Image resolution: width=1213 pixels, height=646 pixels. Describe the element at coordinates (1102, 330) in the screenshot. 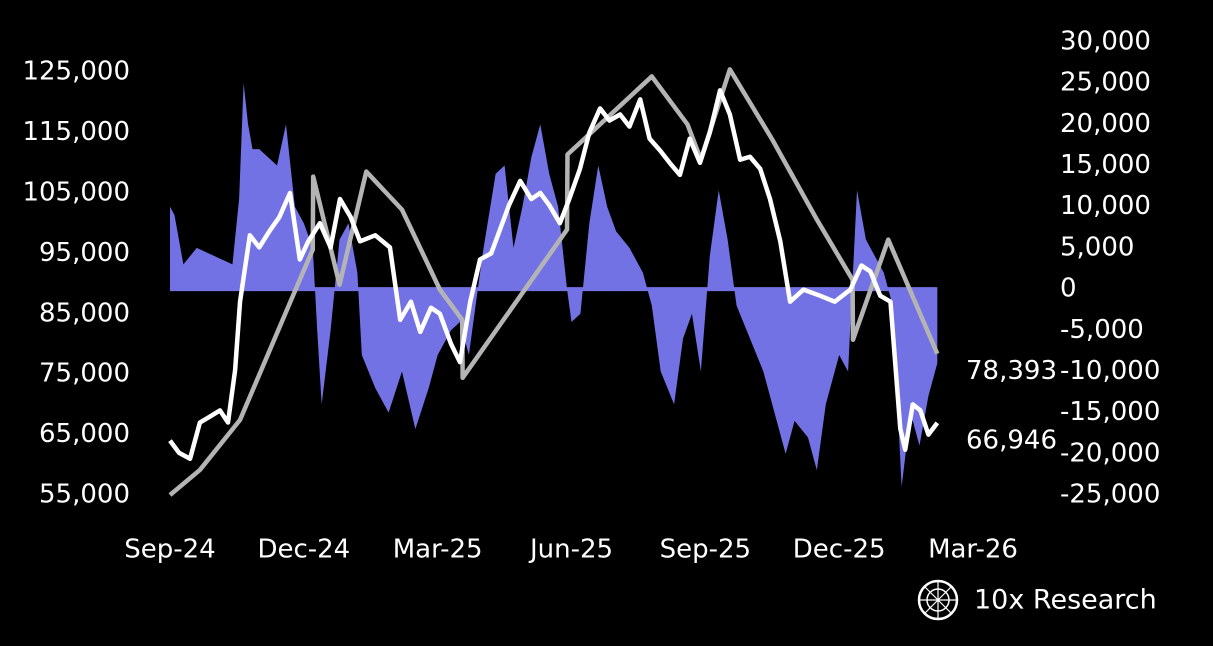

I see `y2-tick-label: -5,000` at that location.